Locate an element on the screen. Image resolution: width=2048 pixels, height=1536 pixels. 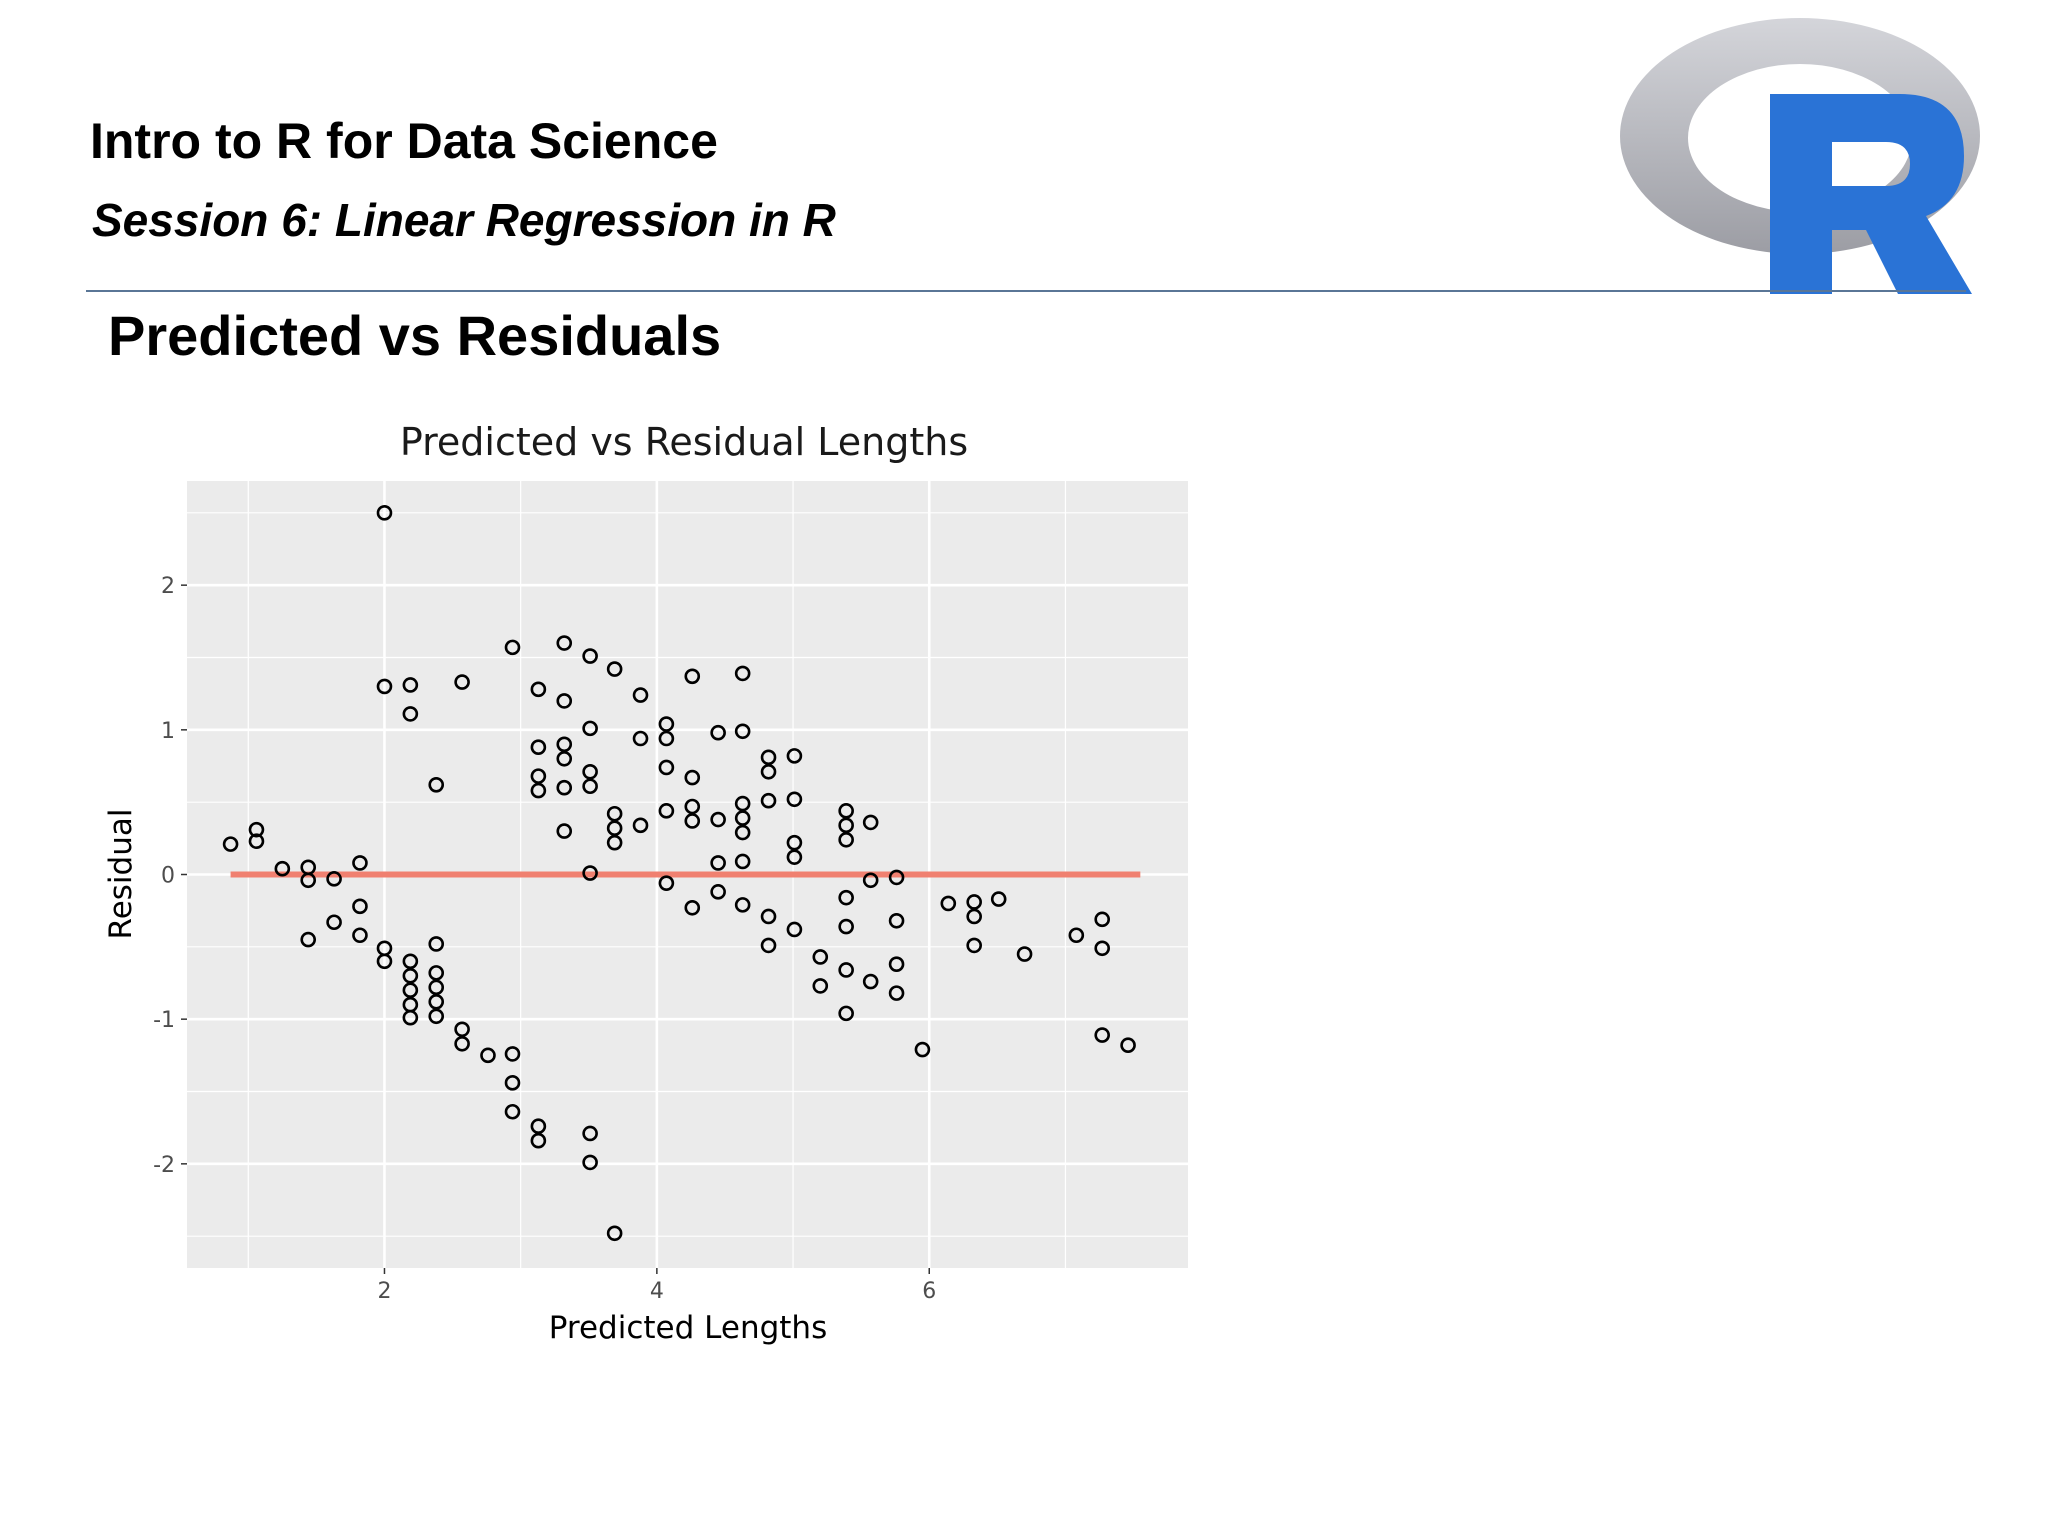
y-tick-label: -1 is located at coordinates (164, 1020).